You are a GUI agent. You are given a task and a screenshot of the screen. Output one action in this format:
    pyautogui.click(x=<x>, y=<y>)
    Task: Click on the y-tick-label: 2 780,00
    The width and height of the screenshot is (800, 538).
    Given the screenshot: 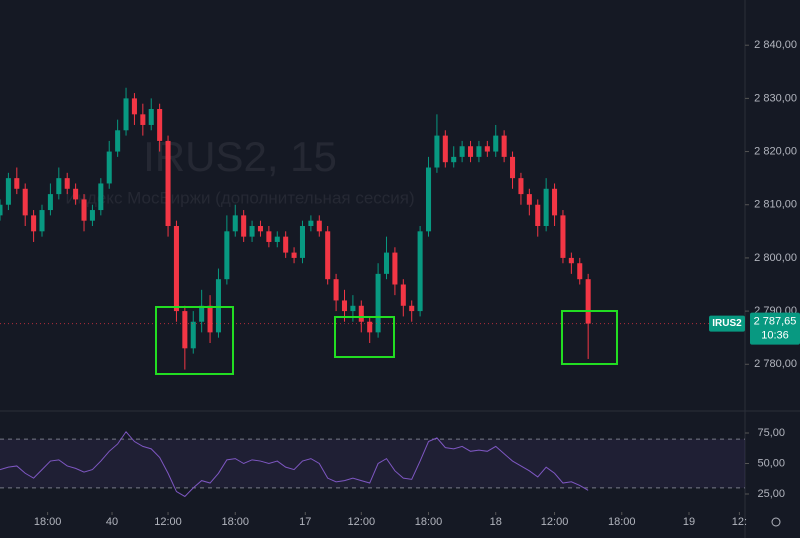 What is the action you would take?
    pyautogui.click(x=775, y=364)
    